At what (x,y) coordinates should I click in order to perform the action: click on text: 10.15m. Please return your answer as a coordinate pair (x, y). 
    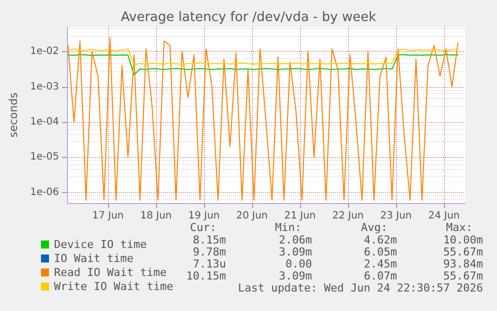
    Looking at the image, I should click on (206, 276).